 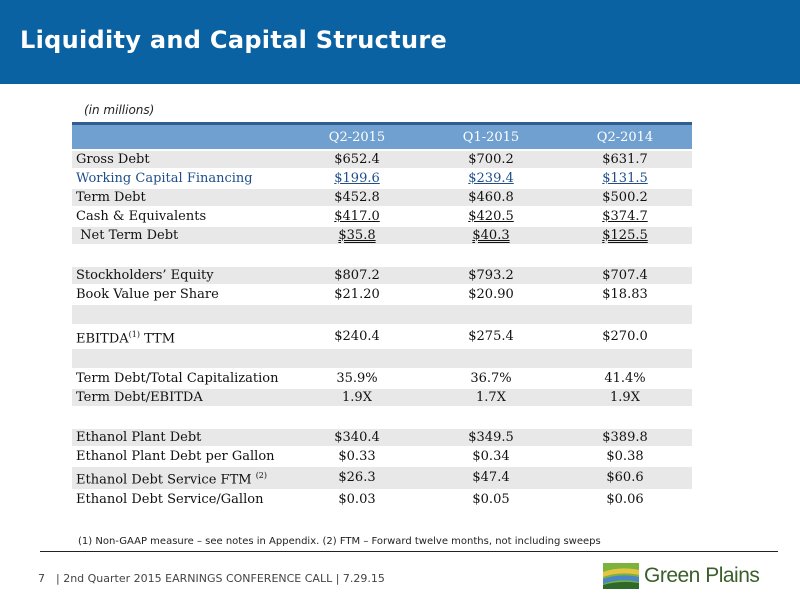 I want to click on cell-value: $60.6, so click(x=625, y=478).